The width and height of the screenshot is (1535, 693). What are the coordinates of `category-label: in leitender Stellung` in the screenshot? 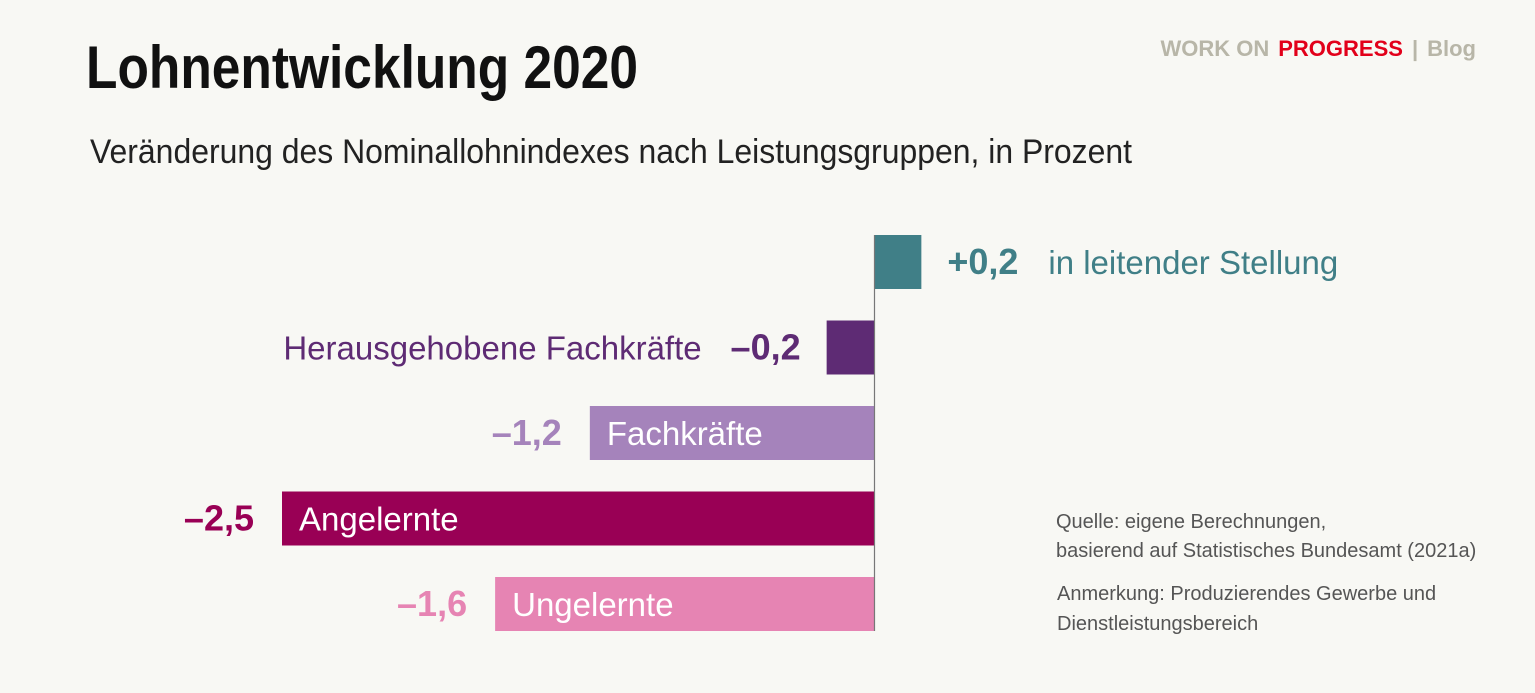 It's located at (1193, 262).